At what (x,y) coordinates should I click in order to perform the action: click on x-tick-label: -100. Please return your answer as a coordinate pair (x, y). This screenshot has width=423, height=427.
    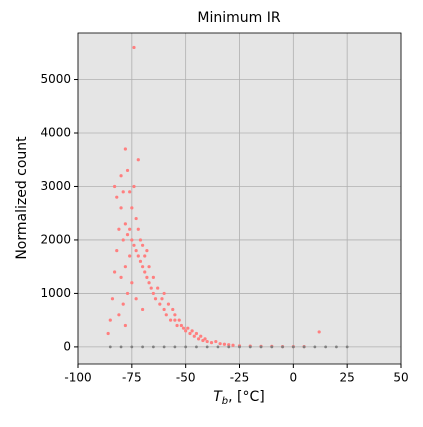
    Looking at the image, I should click on (77, 378).